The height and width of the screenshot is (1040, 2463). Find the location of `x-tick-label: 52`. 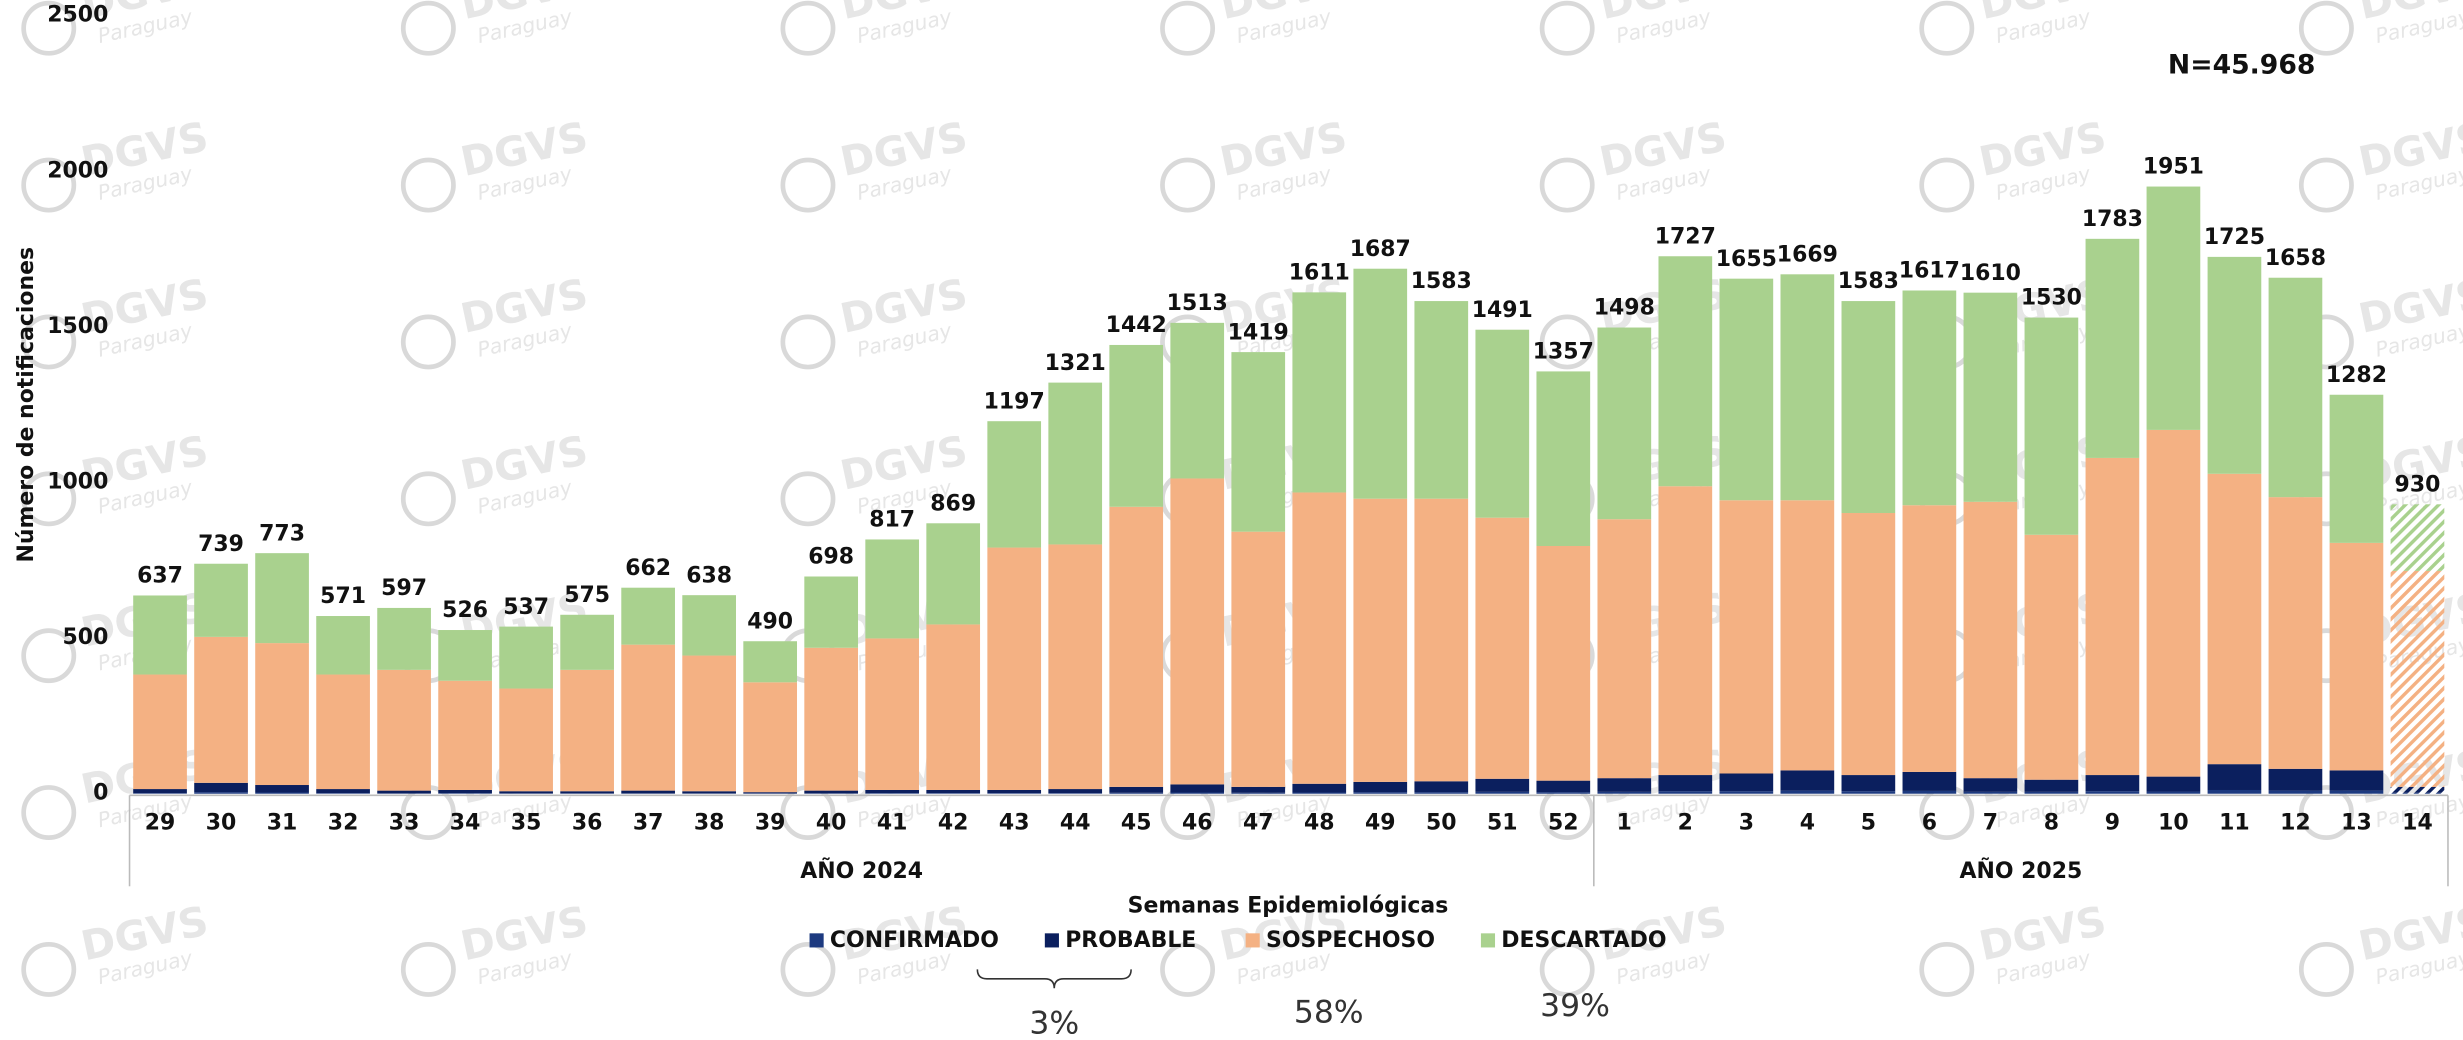

x-tick-label: 52 is located at coordinates (1563, 823).